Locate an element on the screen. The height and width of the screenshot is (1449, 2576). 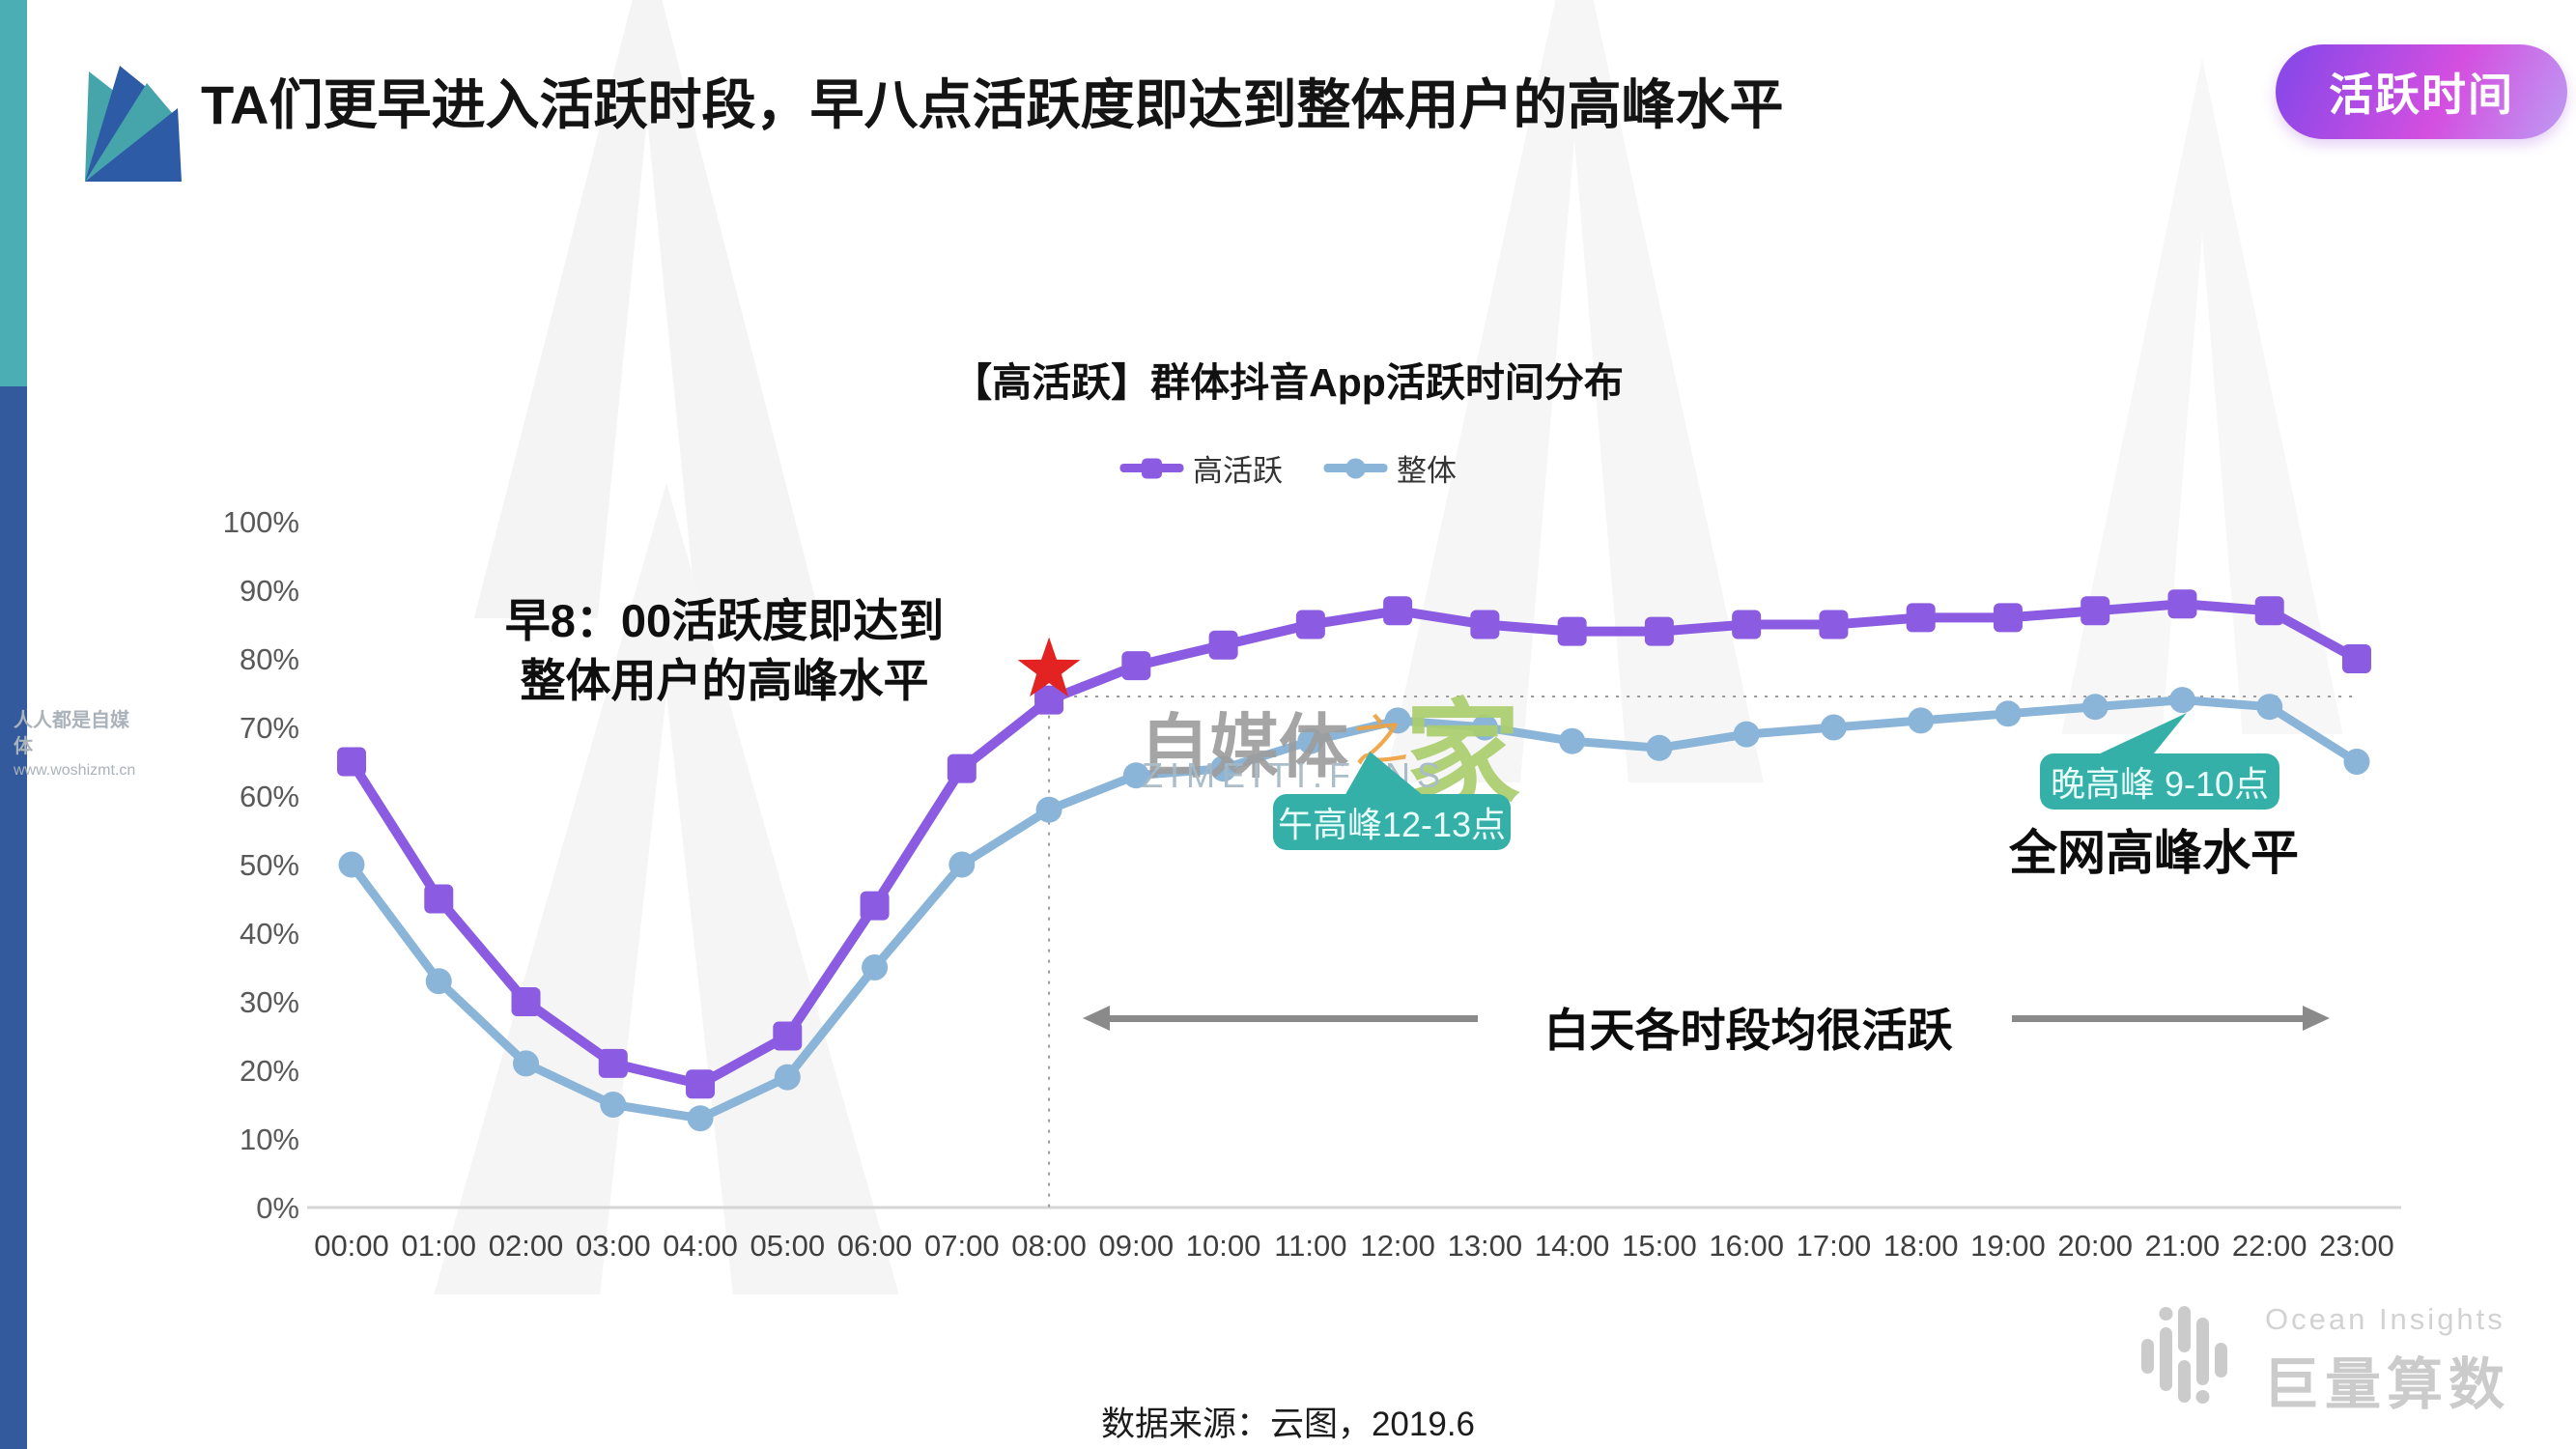
chart-legend: 高活跃 整体 is located at coordinates (1288, 468).